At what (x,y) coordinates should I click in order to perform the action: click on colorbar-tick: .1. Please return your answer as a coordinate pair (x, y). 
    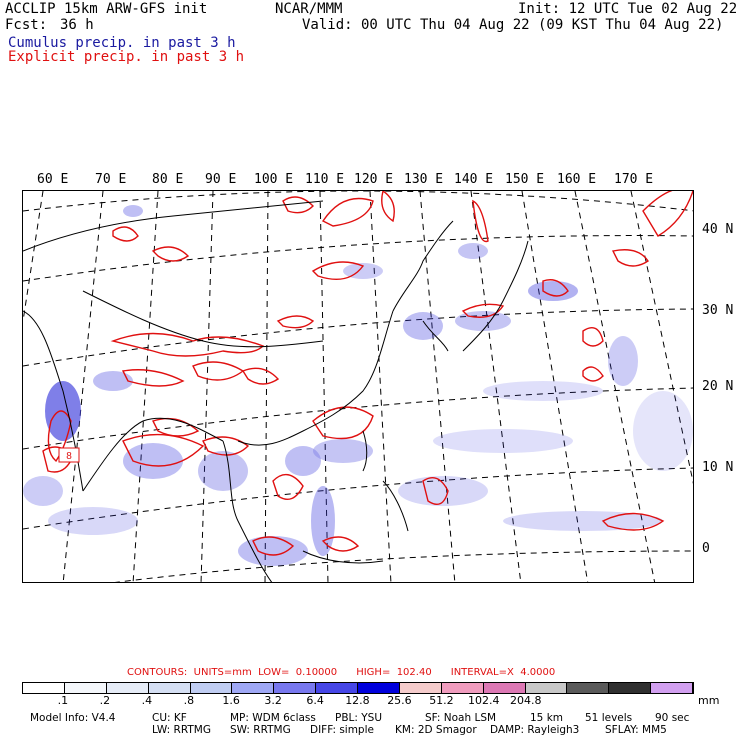
    Looking at the image, I should click on (63, 700).